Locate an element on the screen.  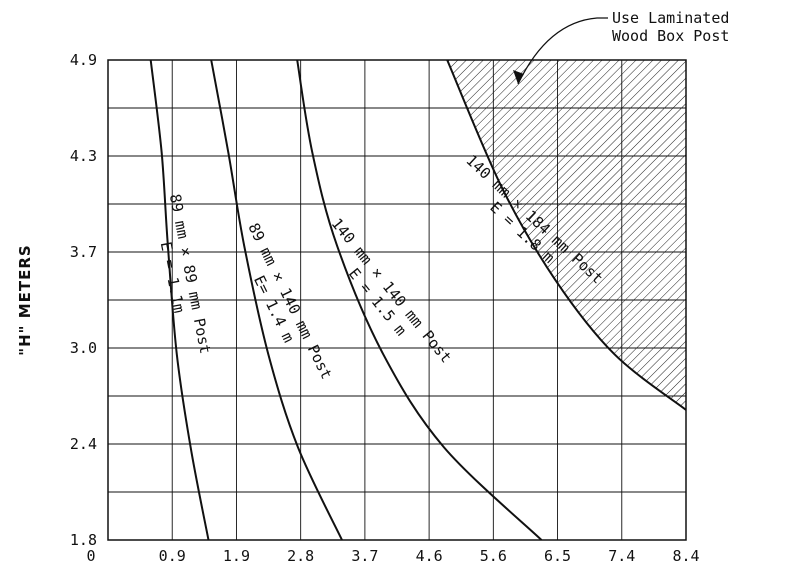
y-tick-label: 1.8 is located at coordinates (83, 540).